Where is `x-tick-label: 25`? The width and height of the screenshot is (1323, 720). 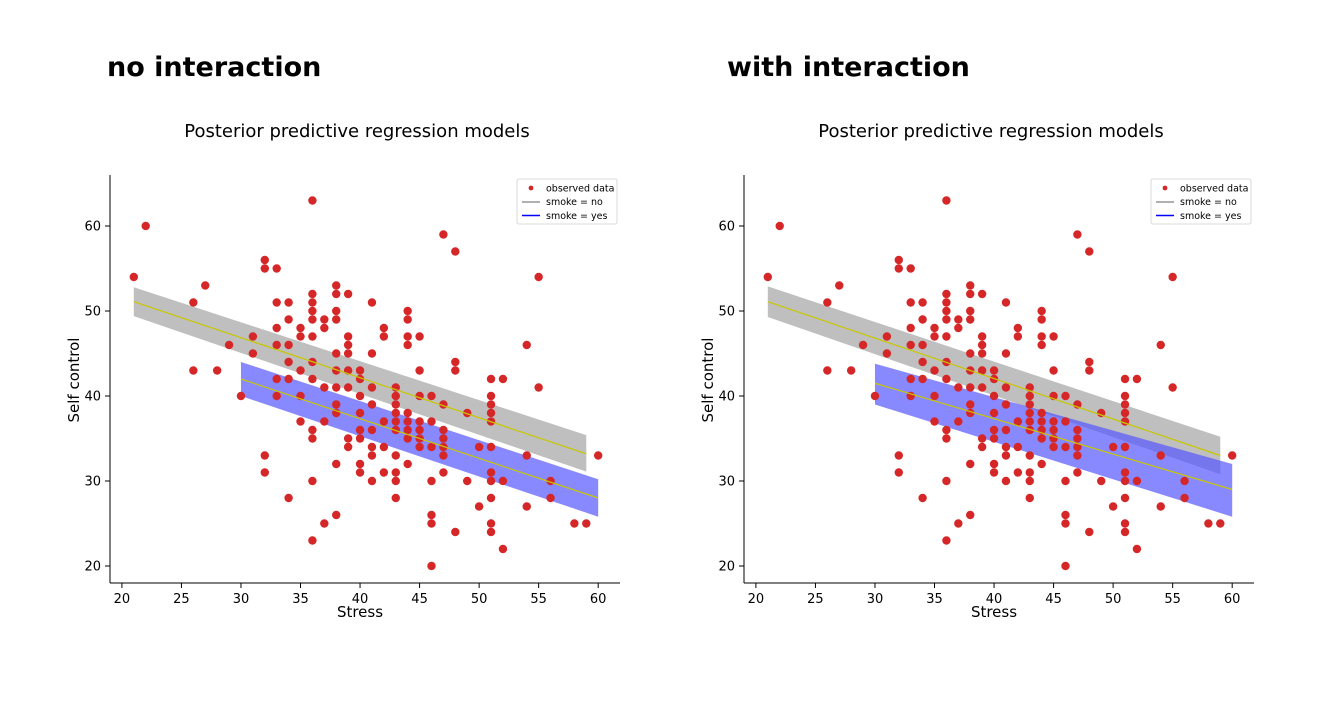 x-tick-label: 25 is located at coordinates (181, 599).